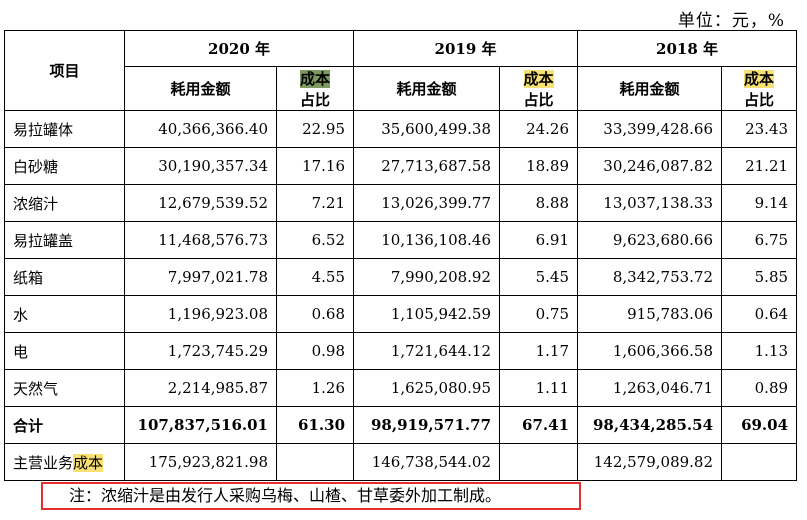 This screenshot has height=520, width=807. What do you see at coordinates (200, 425) in the screenshot?
I see `total-amount-2020: 107,837,516.01` at bounding box center [200, 425].